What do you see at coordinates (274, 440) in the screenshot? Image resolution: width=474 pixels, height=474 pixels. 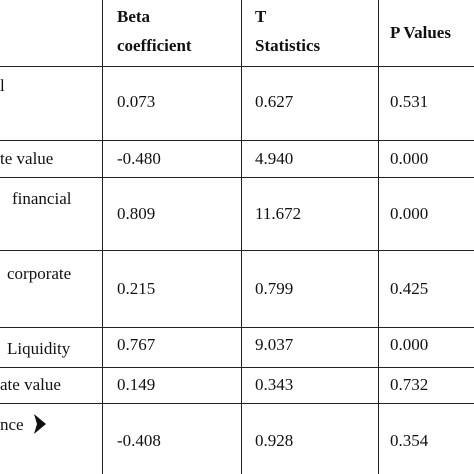 I see `t-statistic-cell: 0.928` at bounding box center [274, 440].